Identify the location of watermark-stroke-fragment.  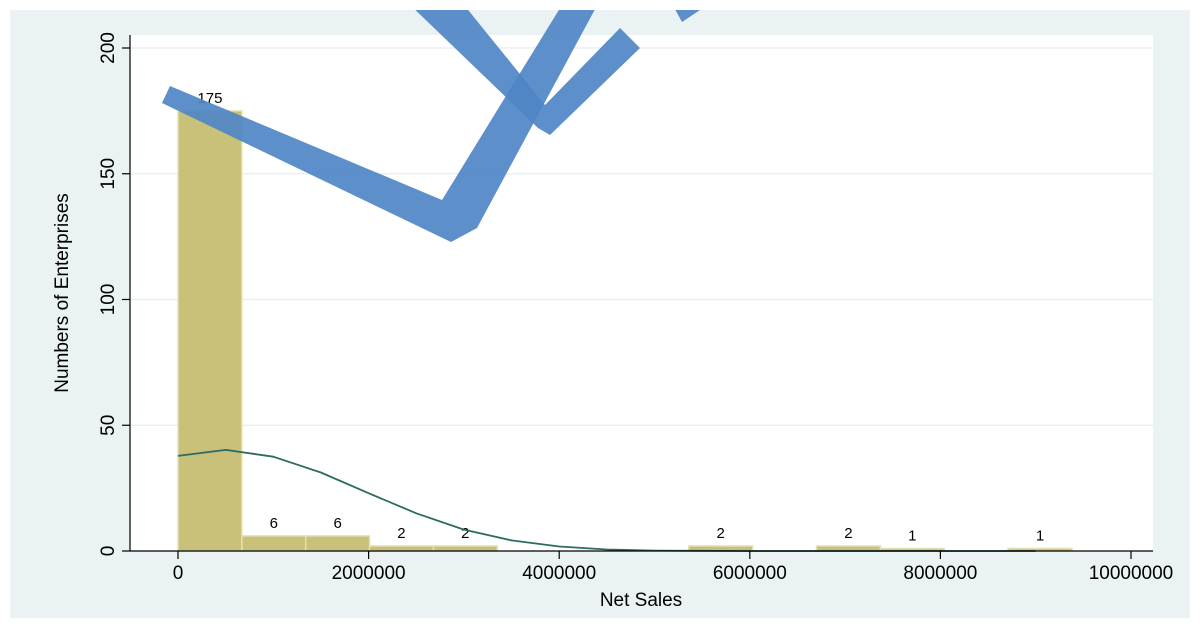
(687, 16).